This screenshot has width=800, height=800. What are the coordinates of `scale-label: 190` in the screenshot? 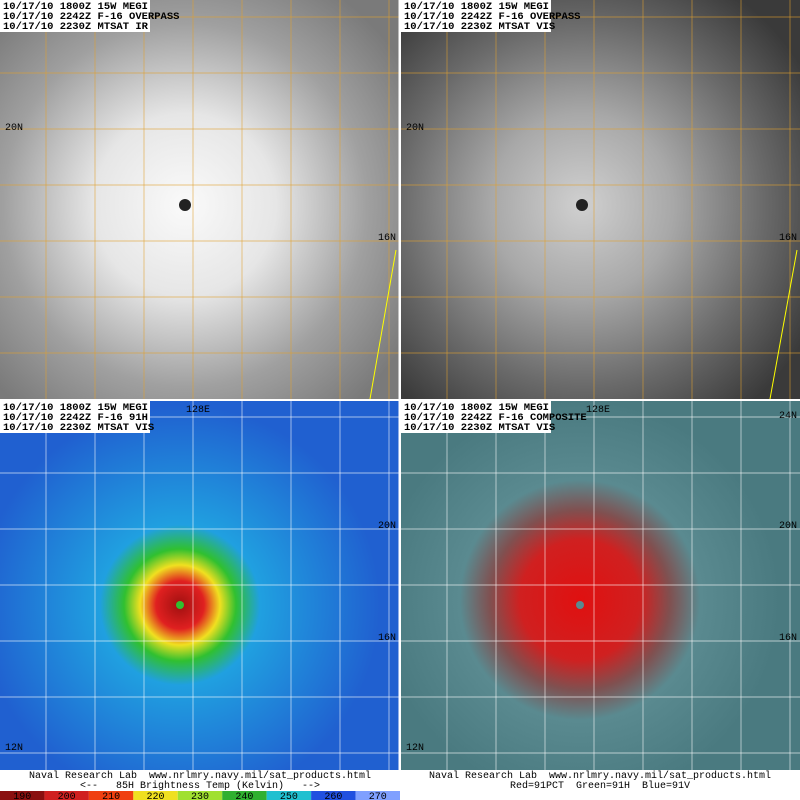 It's located at (22, 796).